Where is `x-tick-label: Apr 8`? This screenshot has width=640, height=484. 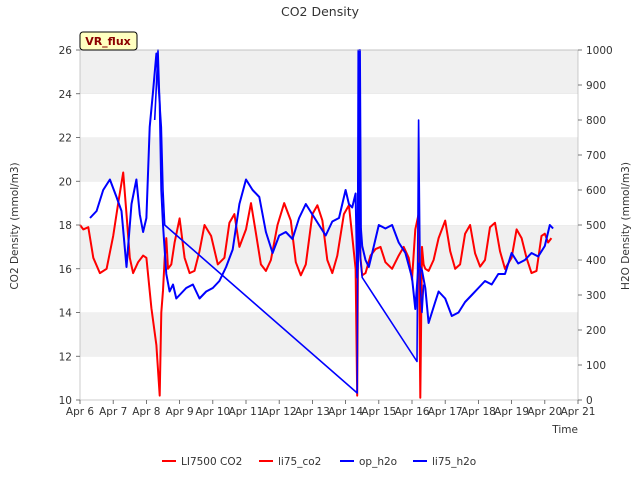 x-tick-label: Apr 8 is located at coordinates (146, 412).